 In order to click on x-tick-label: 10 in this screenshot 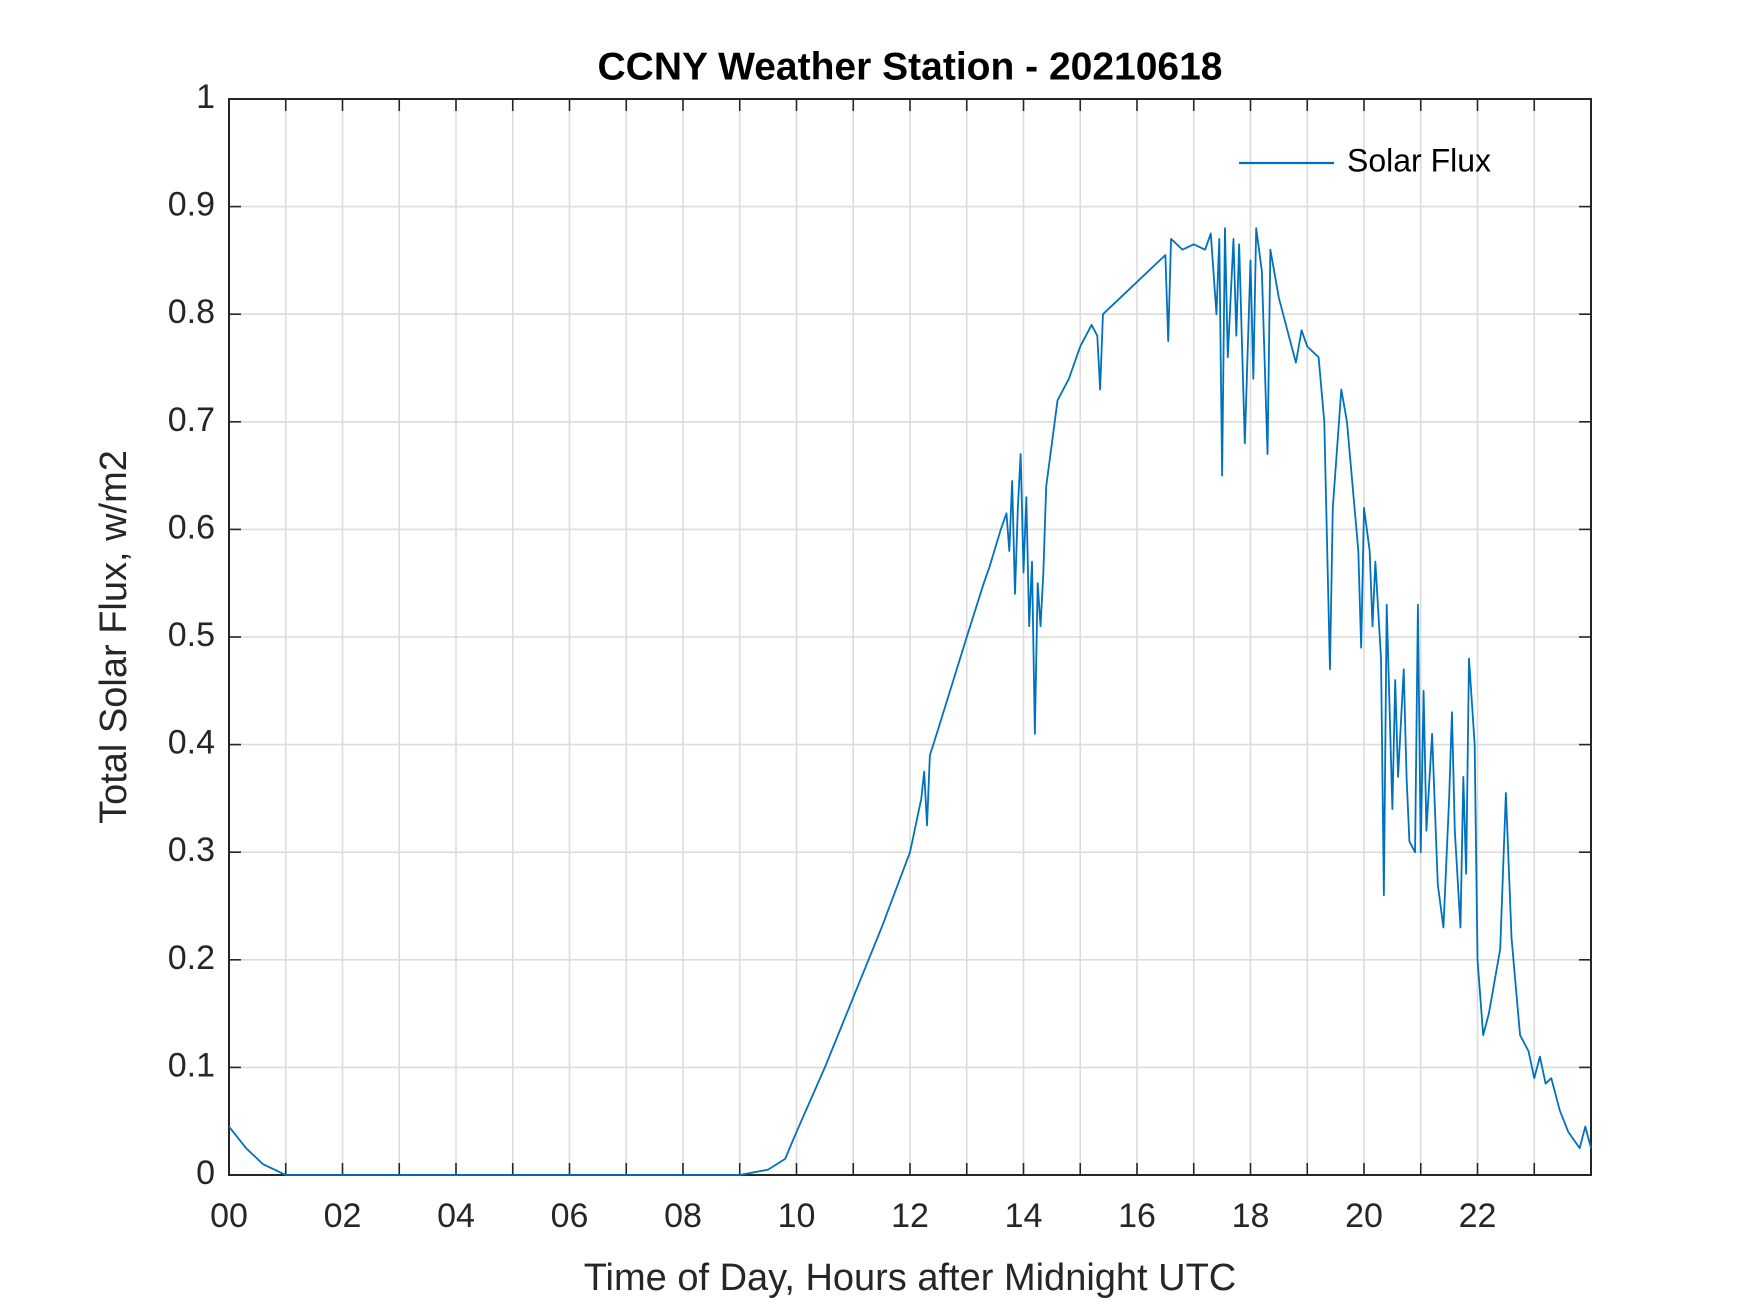, I will do `click(797, 1216)`.